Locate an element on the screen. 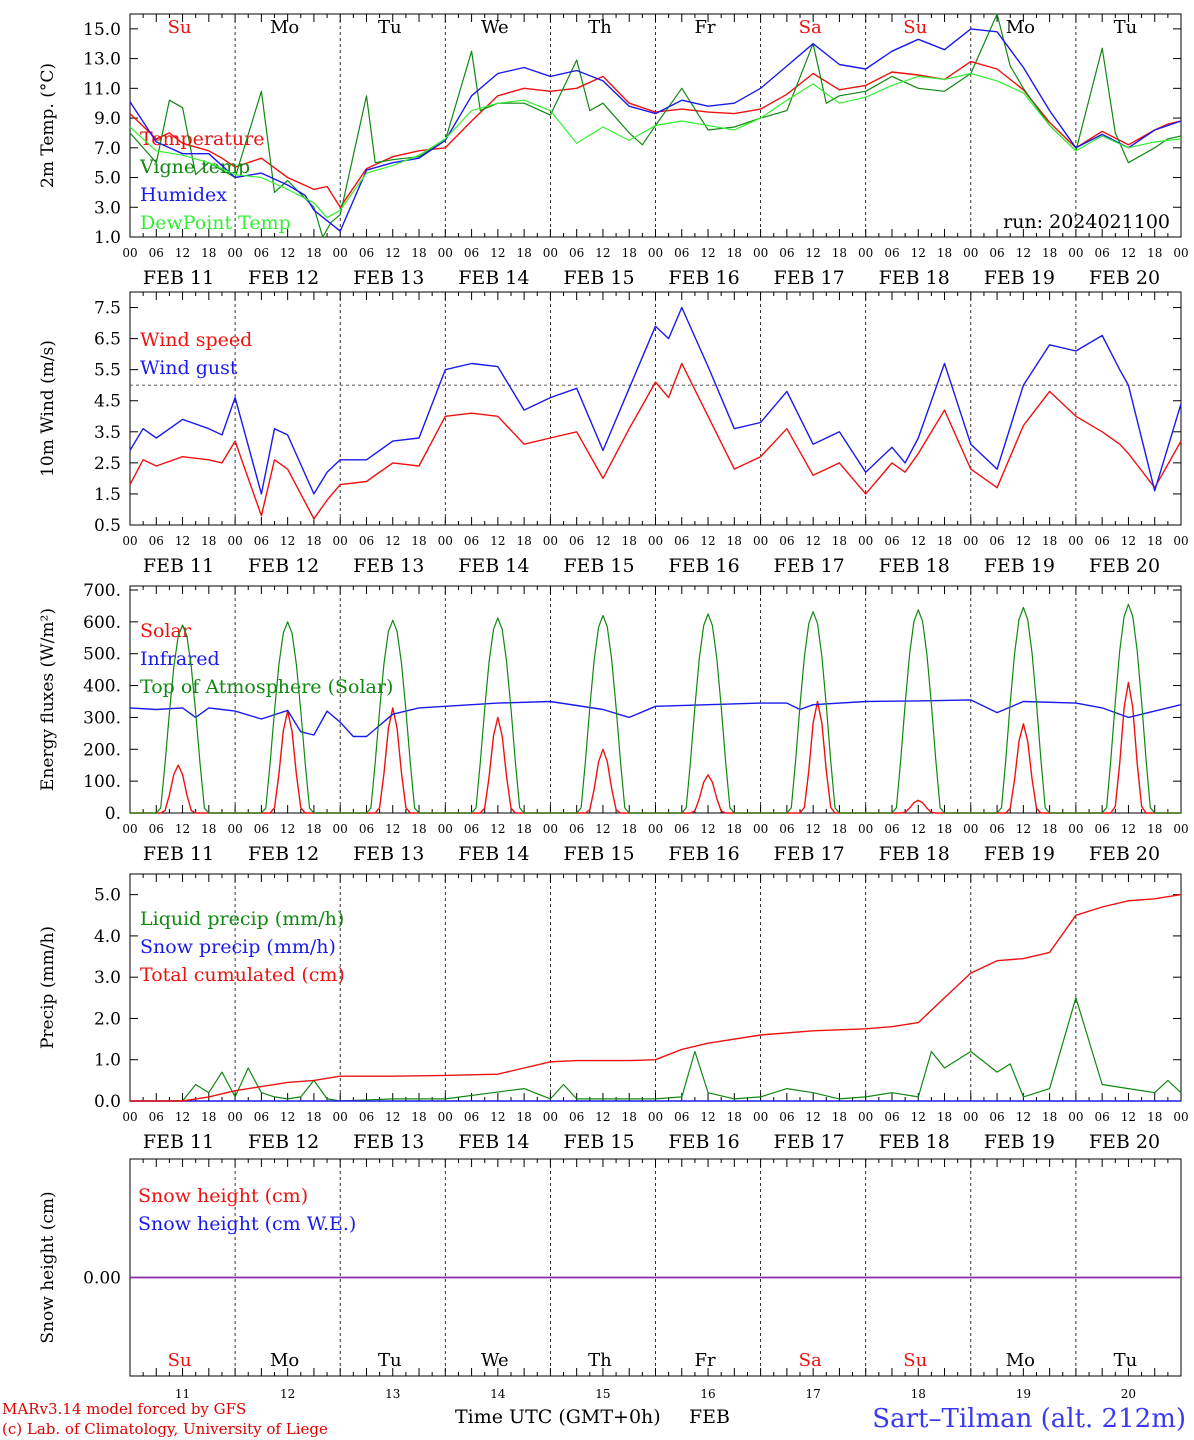  x-axis-title: Time UTC (GMT+0h) is located at coordinates (558, 1417).